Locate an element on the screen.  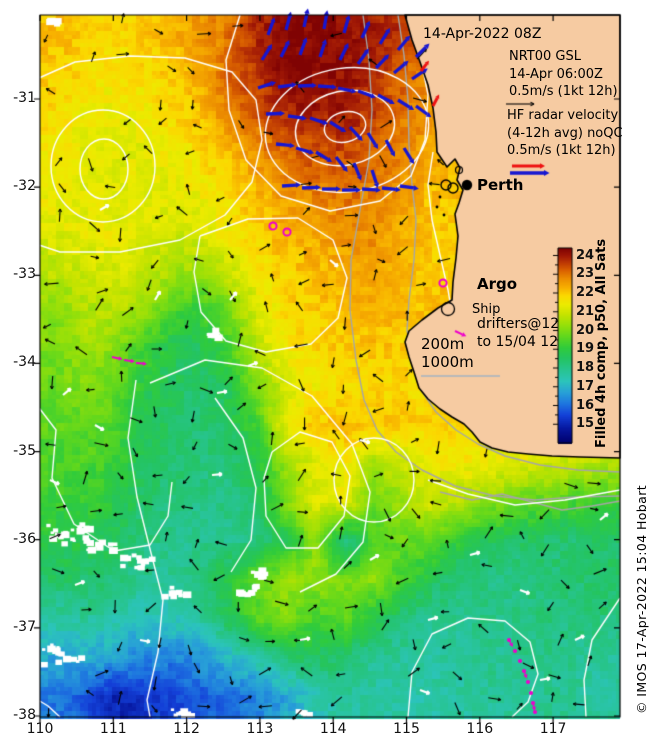
colorbar-tick-label: 24 is located at coordinates (585, 255).